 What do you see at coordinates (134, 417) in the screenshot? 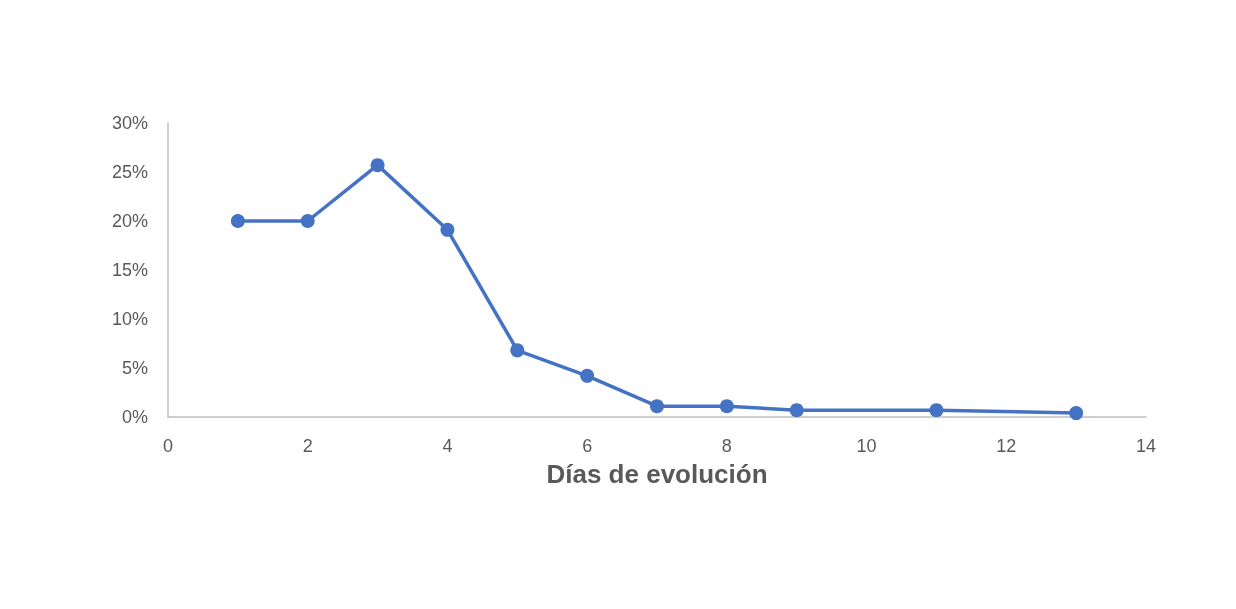
I see `y-tick-label: 0%` at bounding box center [134, 417].